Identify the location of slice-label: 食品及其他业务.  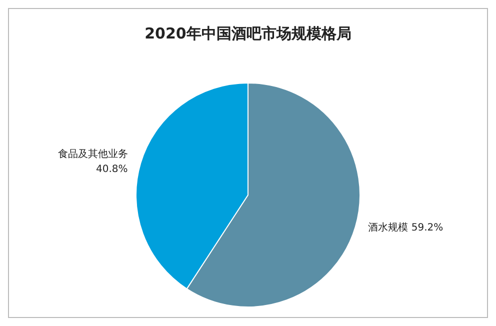
(93, 154).